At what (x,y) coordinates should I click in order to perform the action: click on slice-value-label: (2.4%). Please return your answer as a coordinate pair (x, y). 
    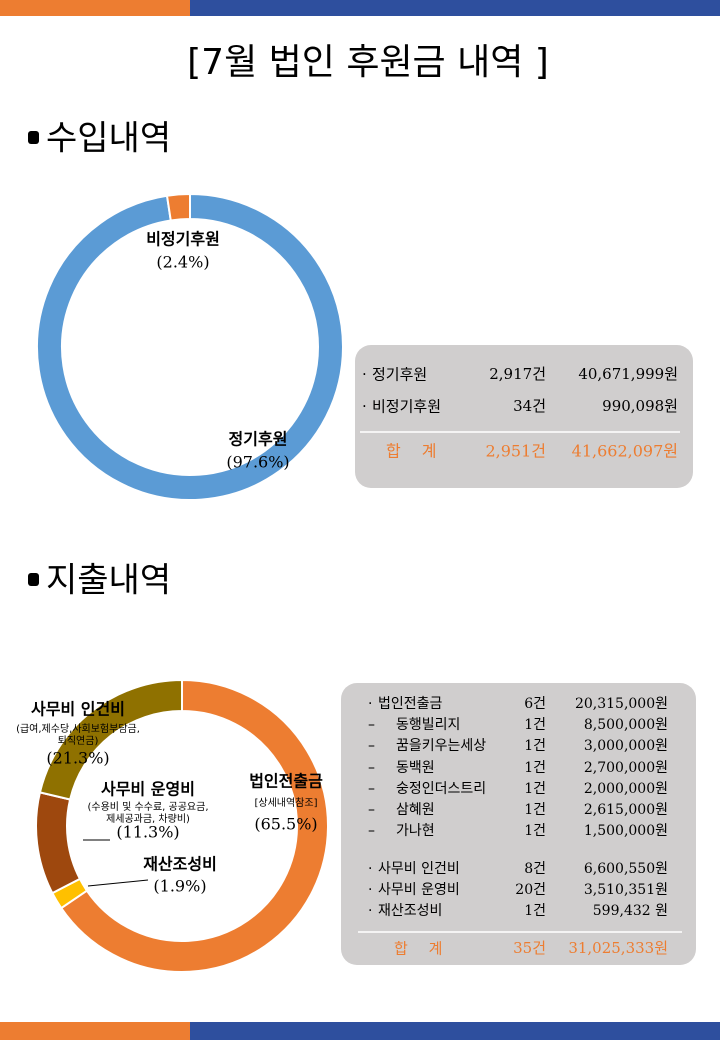
    Looking at the image, I should click on (182, 262).